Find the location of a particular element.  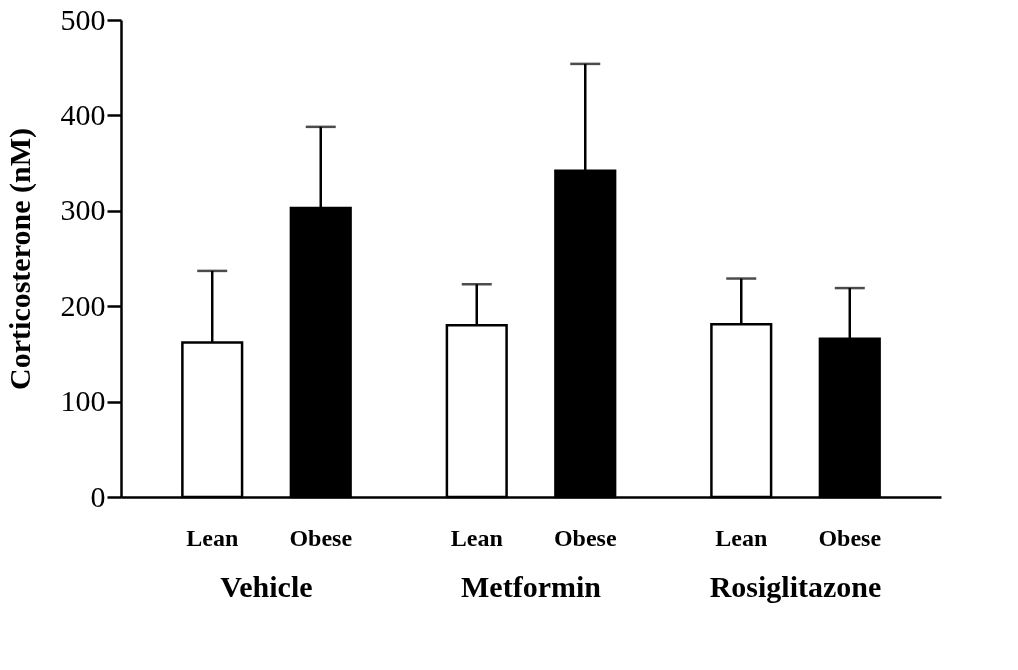

y-tick-label: 300 is located at coordinates (83, 210).